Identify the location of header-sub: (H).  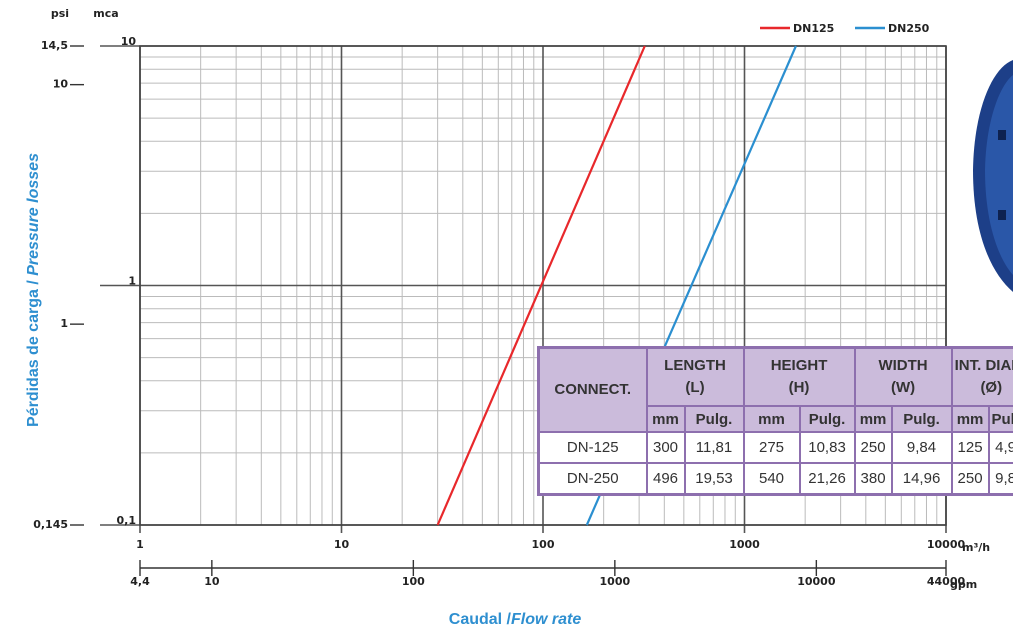
(799, 387).